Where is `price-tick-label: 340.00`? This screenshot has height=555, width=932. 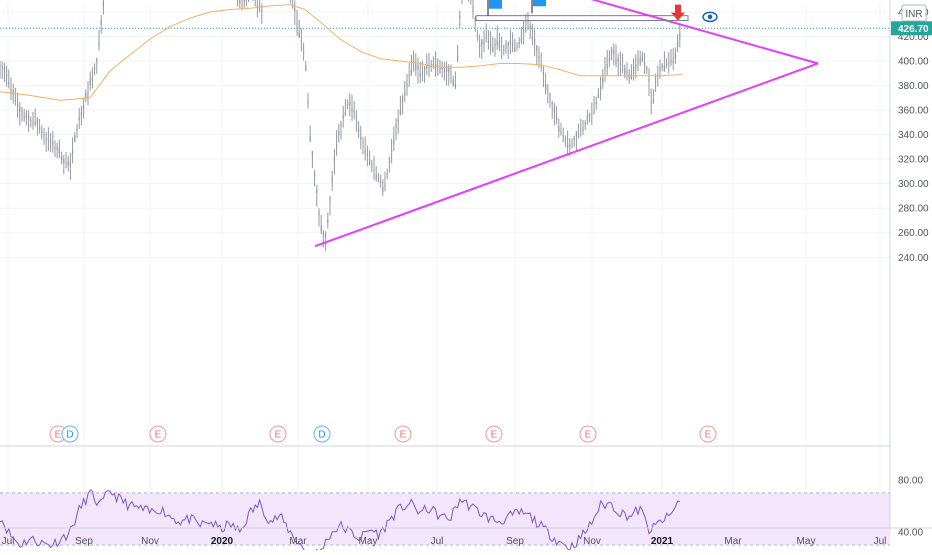
price-tick-label: 340.00 is located at coordinates (913, 135).